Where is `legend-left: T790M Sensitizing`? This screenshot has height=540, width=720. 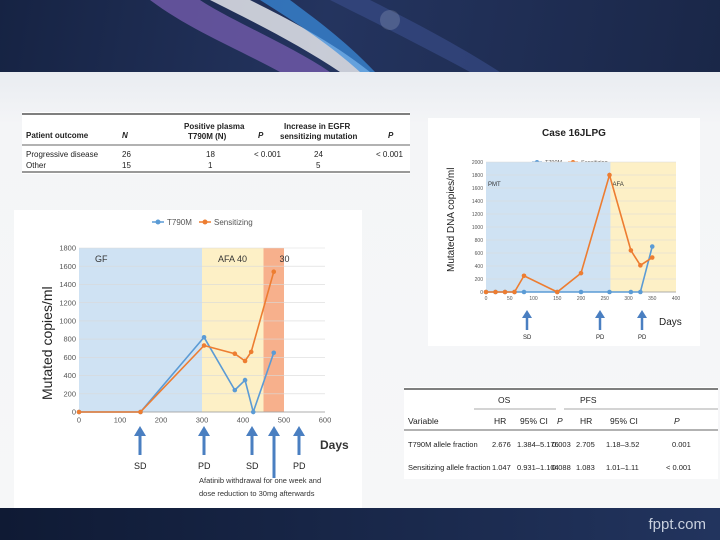
legend-left: T790M Sensitizing is located at coordinates (202, 222).